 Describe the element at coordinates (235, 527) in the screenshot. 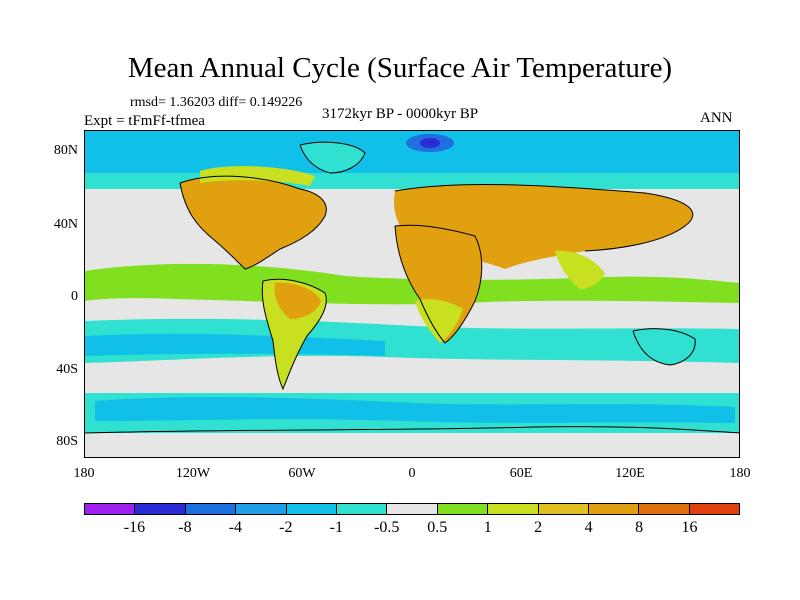

I see `colorbar-label: -4` at that location.